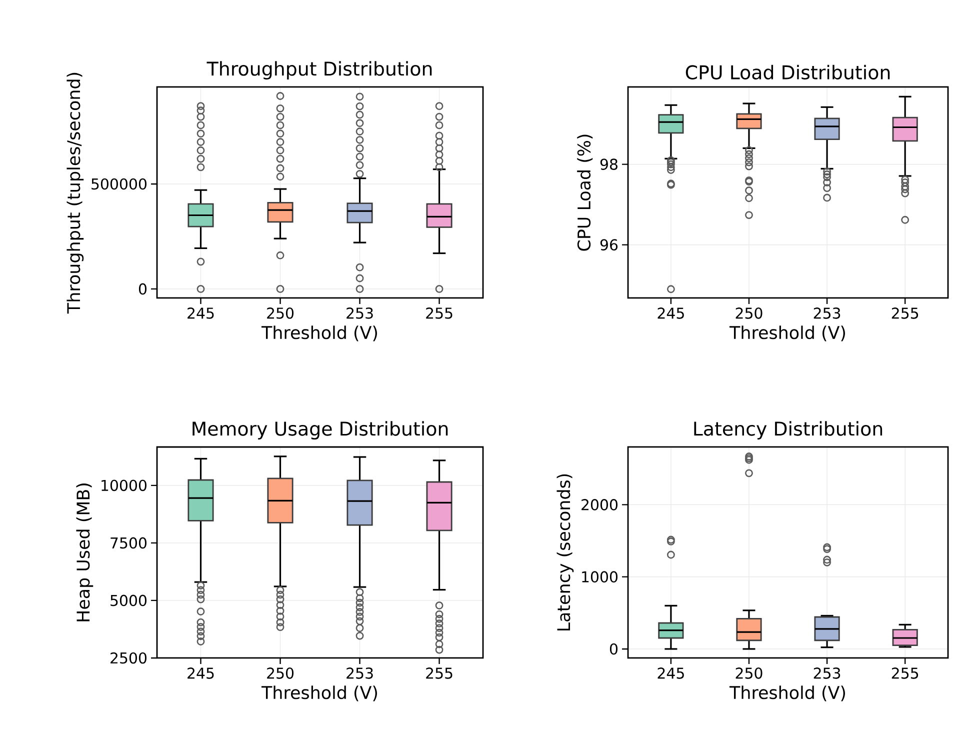 The image size is (956, 740). What do you see at coordinates (128, 658) in the screenshot?
I see `y-tick-label: 2500` at bounding box center [128, 658].